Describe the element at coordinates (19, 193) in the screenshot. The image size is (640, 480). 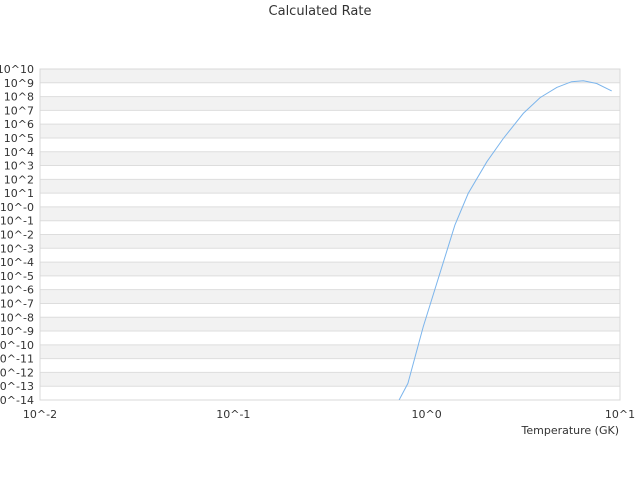
I see `y-tick-label: 10^1` at that location.